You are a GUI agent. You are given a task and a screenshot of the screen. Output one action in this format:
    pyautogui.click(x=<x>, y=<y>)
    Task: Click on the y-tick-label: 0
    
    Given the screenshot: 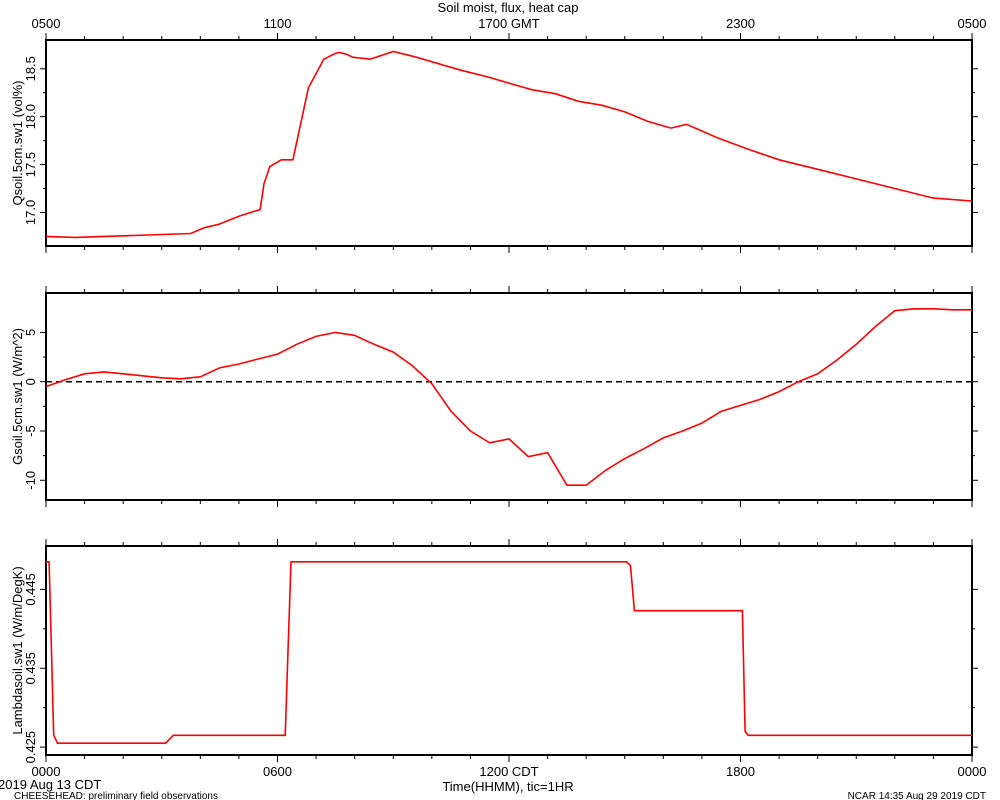 What is the action you would take?
    pyautogui.click(x=30, y=381)
    